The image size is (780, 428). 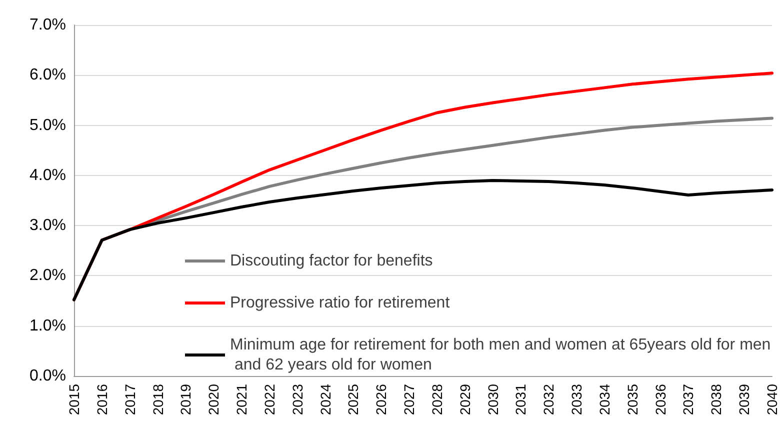 I want to click on x-tick-label: 2024, so click(x=325, y=400).